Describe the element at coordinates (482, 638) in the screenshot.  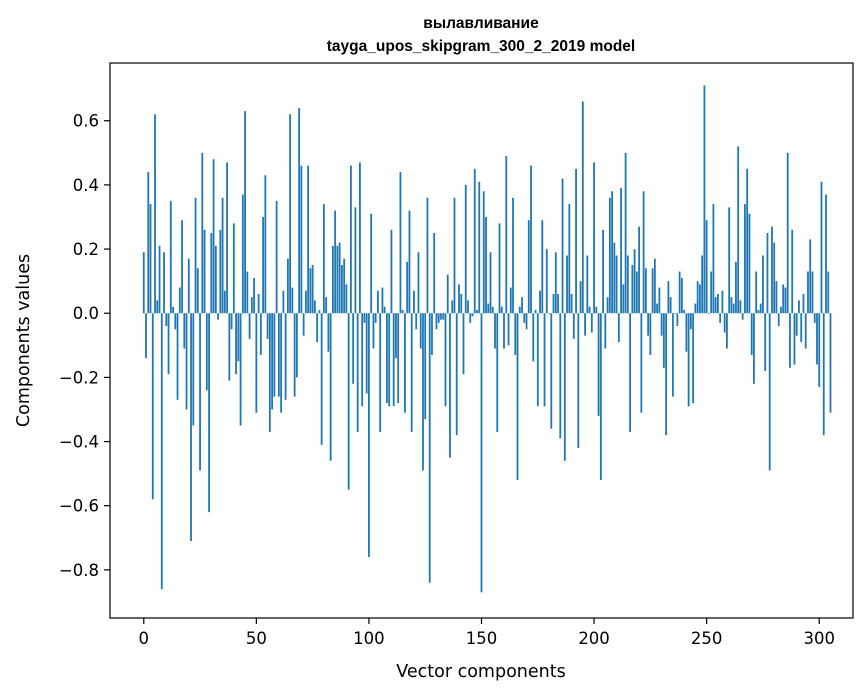
I see `x-tick-label: 150` at that location.